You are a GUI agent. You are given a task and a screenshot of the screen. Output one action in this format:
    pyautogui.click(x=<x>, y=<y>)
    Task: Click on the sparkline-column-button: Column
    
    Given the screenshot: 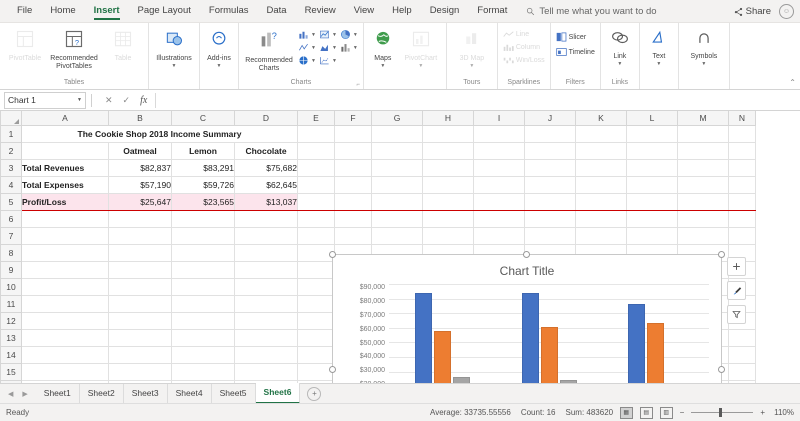 What is the action you would take?
    pyautogui.click(x=524, y=47)
    